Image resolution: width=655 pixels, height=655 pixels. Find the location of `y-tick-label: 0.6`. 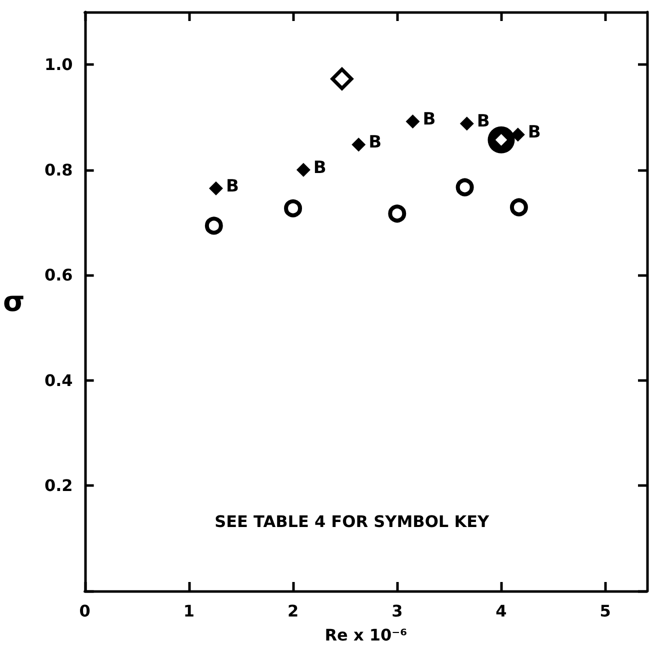

y-tick-label: 0.6 is located at coordinates (58, 275).